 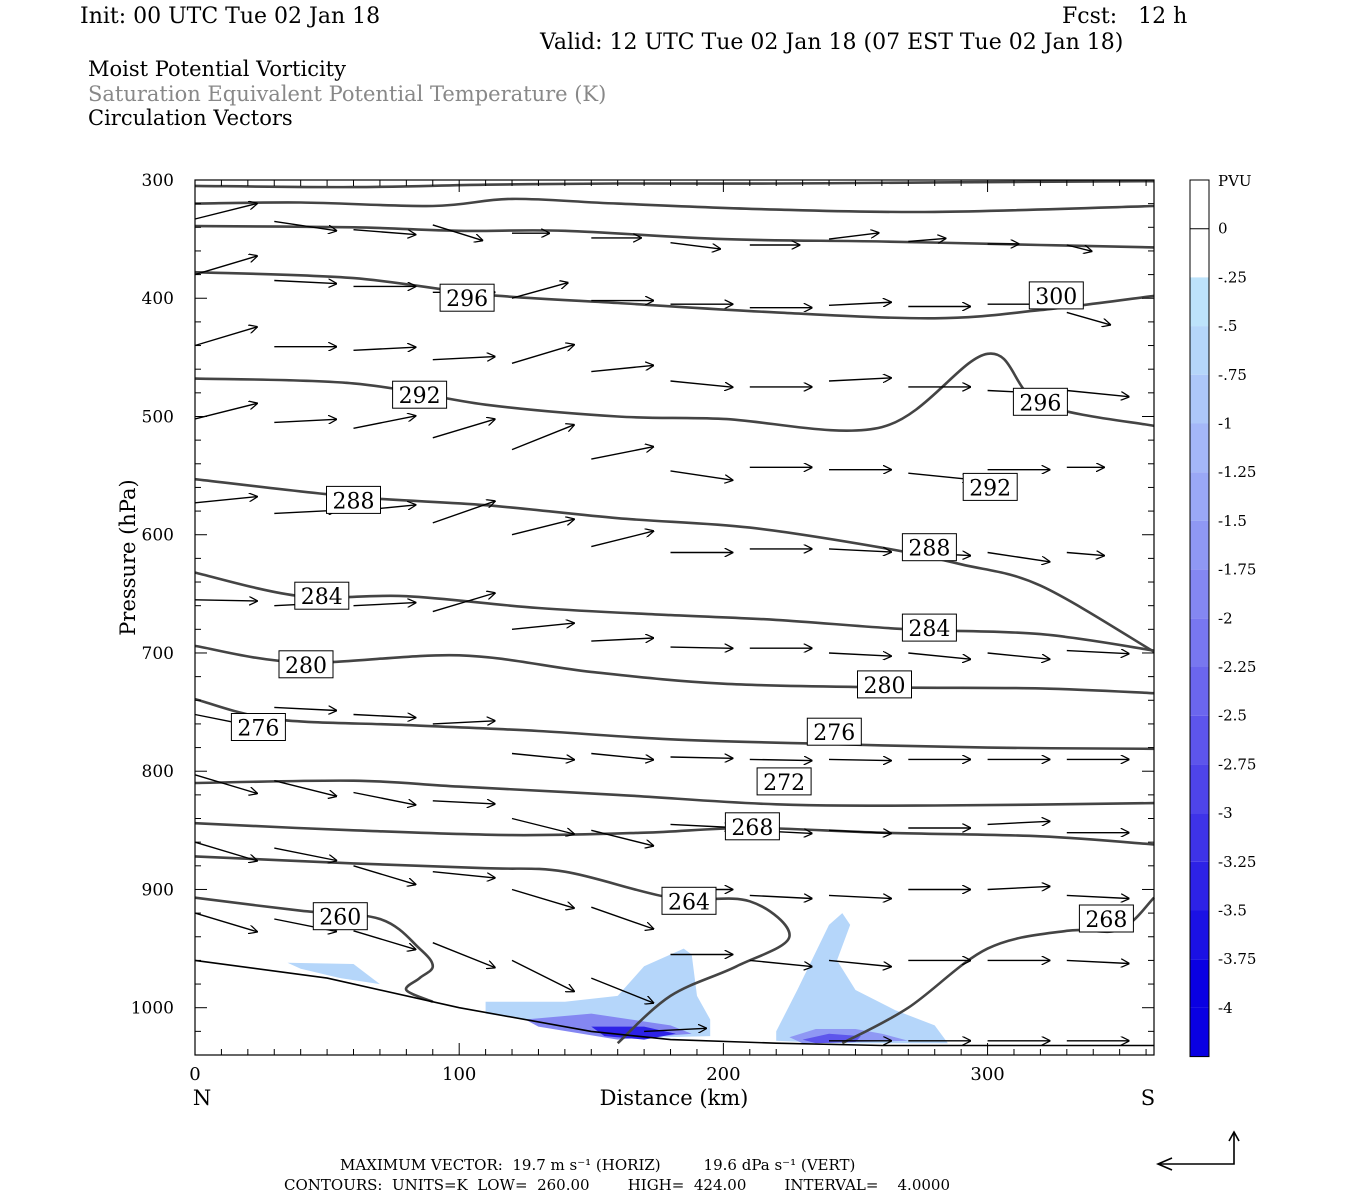 I want to click on colorbar-label: -3.5, so click(x=1232, y=911).